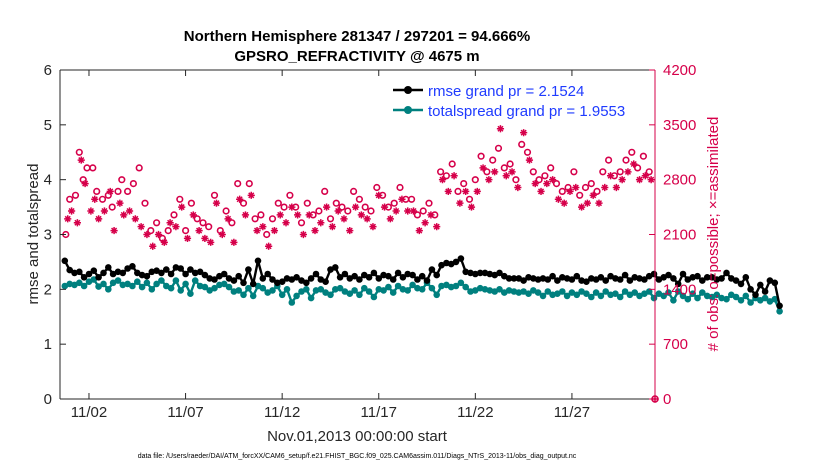 The height and width of the screenshot is (470, 830). What do you see at coordinates (672, 235) in the screenshot?
I see `y2-ticks: 0 700 1400 2100 2800 3500 4200` at bounding box center [672, 235].